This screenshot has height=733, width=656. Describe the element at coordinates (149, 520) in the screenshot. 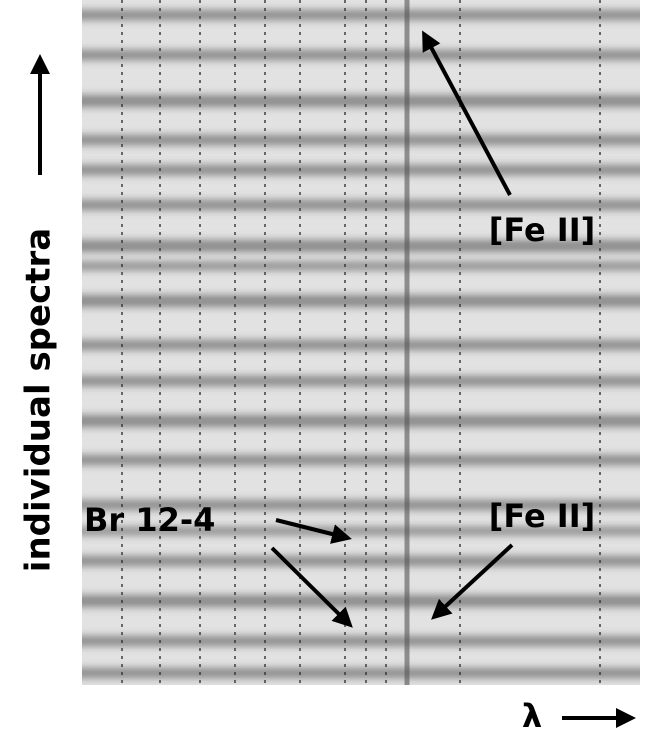

I see `annotation: Br 12-4` at that location.